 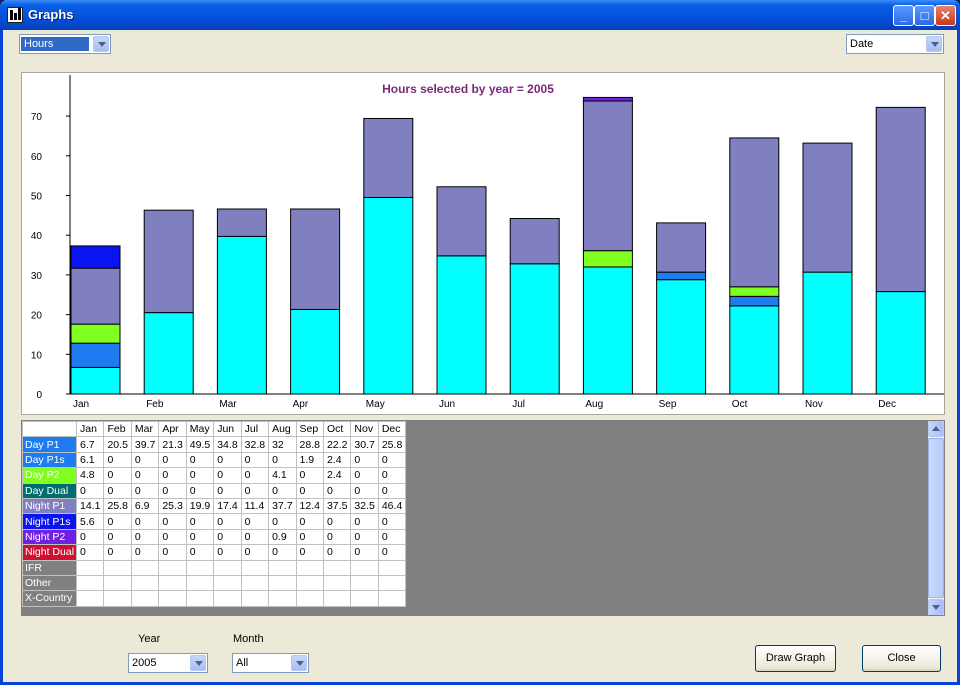 I want to click on table-cell: 4.8, so click(x=90, y=475).